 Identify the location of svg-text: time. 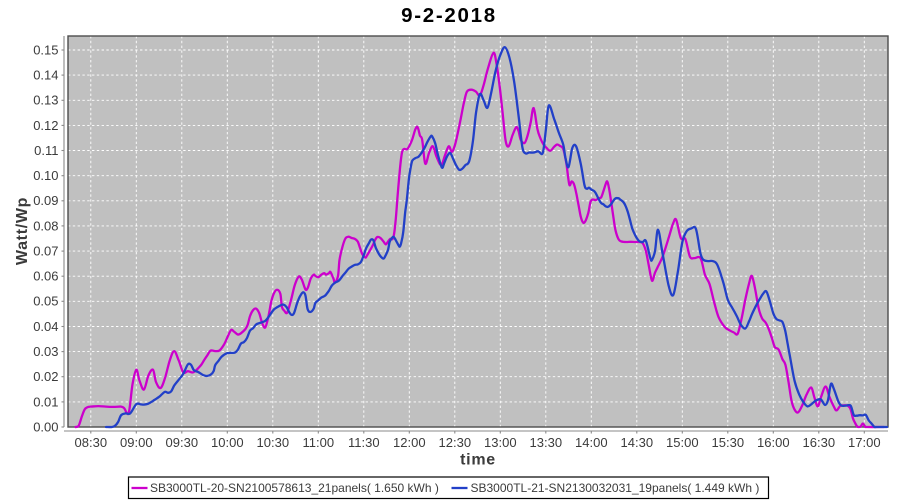
(478, 460).